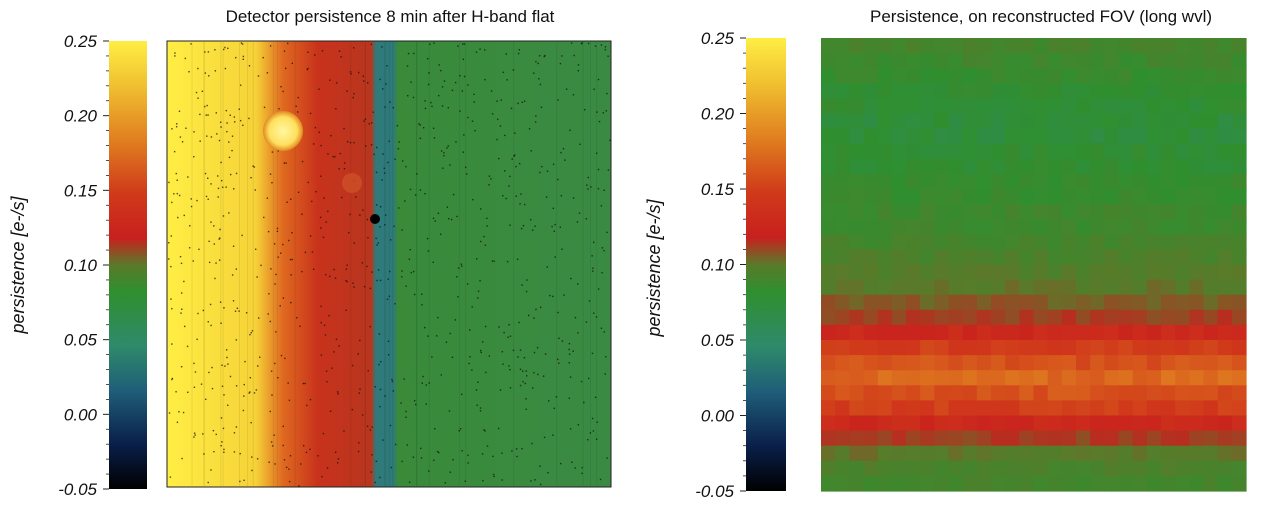 This screenshot has width=1267, height=506. Describe the element at coordinates (81, 265) in the screenshot. I see `tick-label: 0.10` at that location.